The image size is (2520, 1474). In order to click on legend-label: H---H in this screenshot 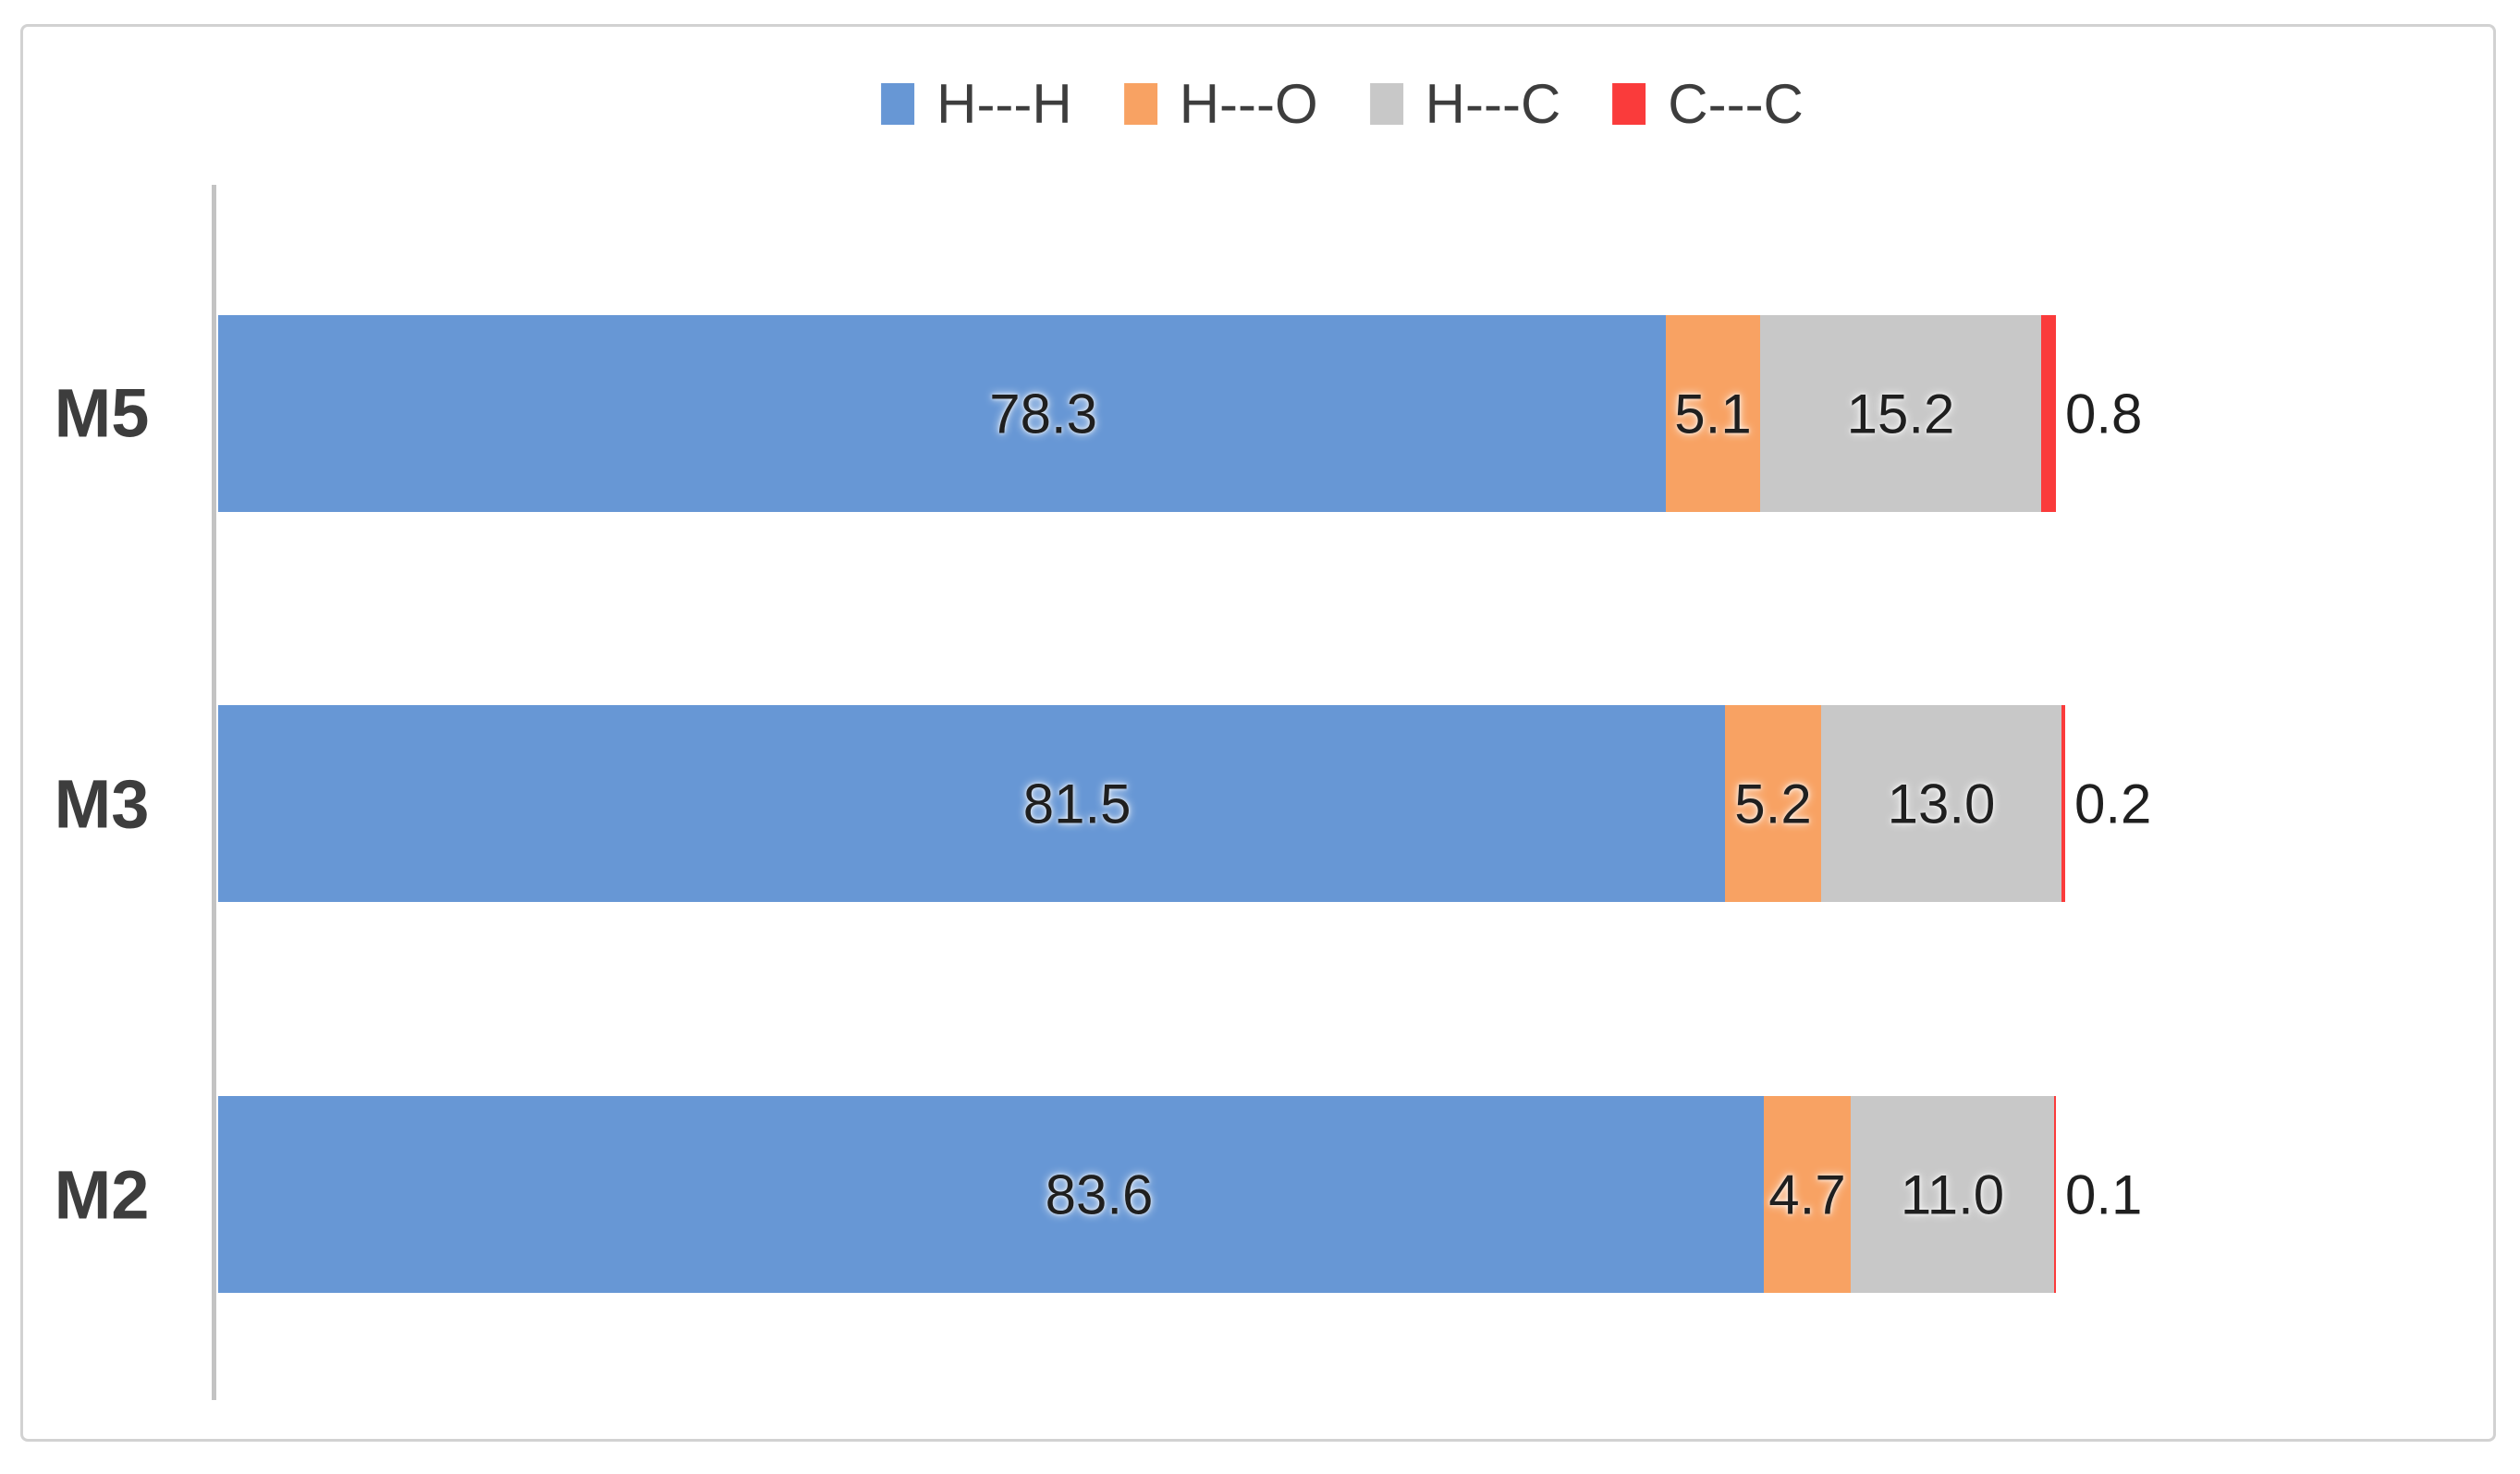, I will do `click(1004, 104)`.